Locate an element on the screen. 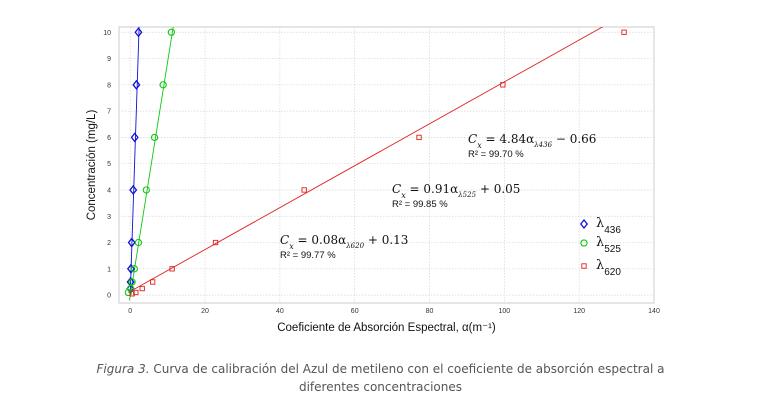 The height and width of the screenshot is (405, 761). legend-label-620: λ620 is located at coordinates (608, 268).